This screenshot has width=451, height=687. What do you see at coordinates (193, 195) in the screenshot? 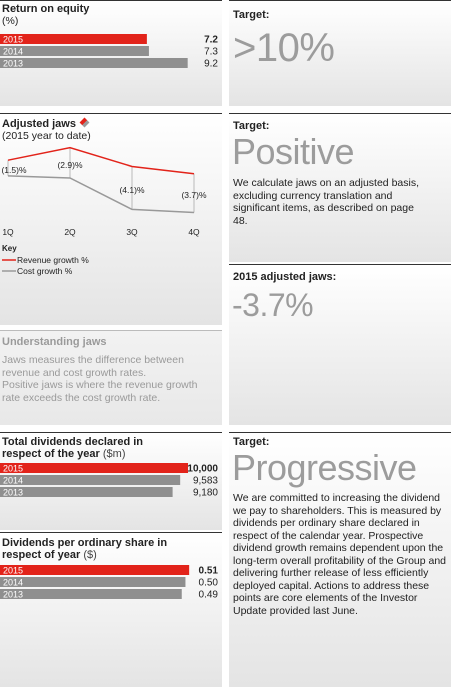
I see `jaws-label: (3.7)%` at bounding box center [193, 195].